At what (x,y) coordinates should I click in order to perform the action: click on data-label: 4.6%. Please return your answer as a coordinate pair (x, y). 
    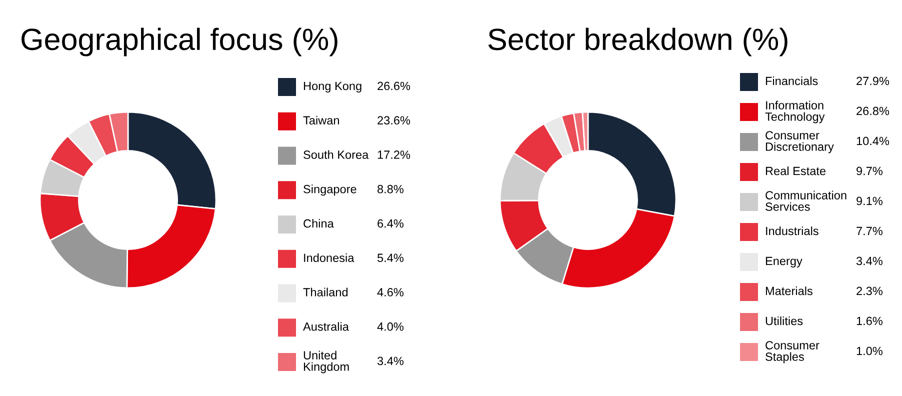
    Looking at the image, I should click on (390, 292).